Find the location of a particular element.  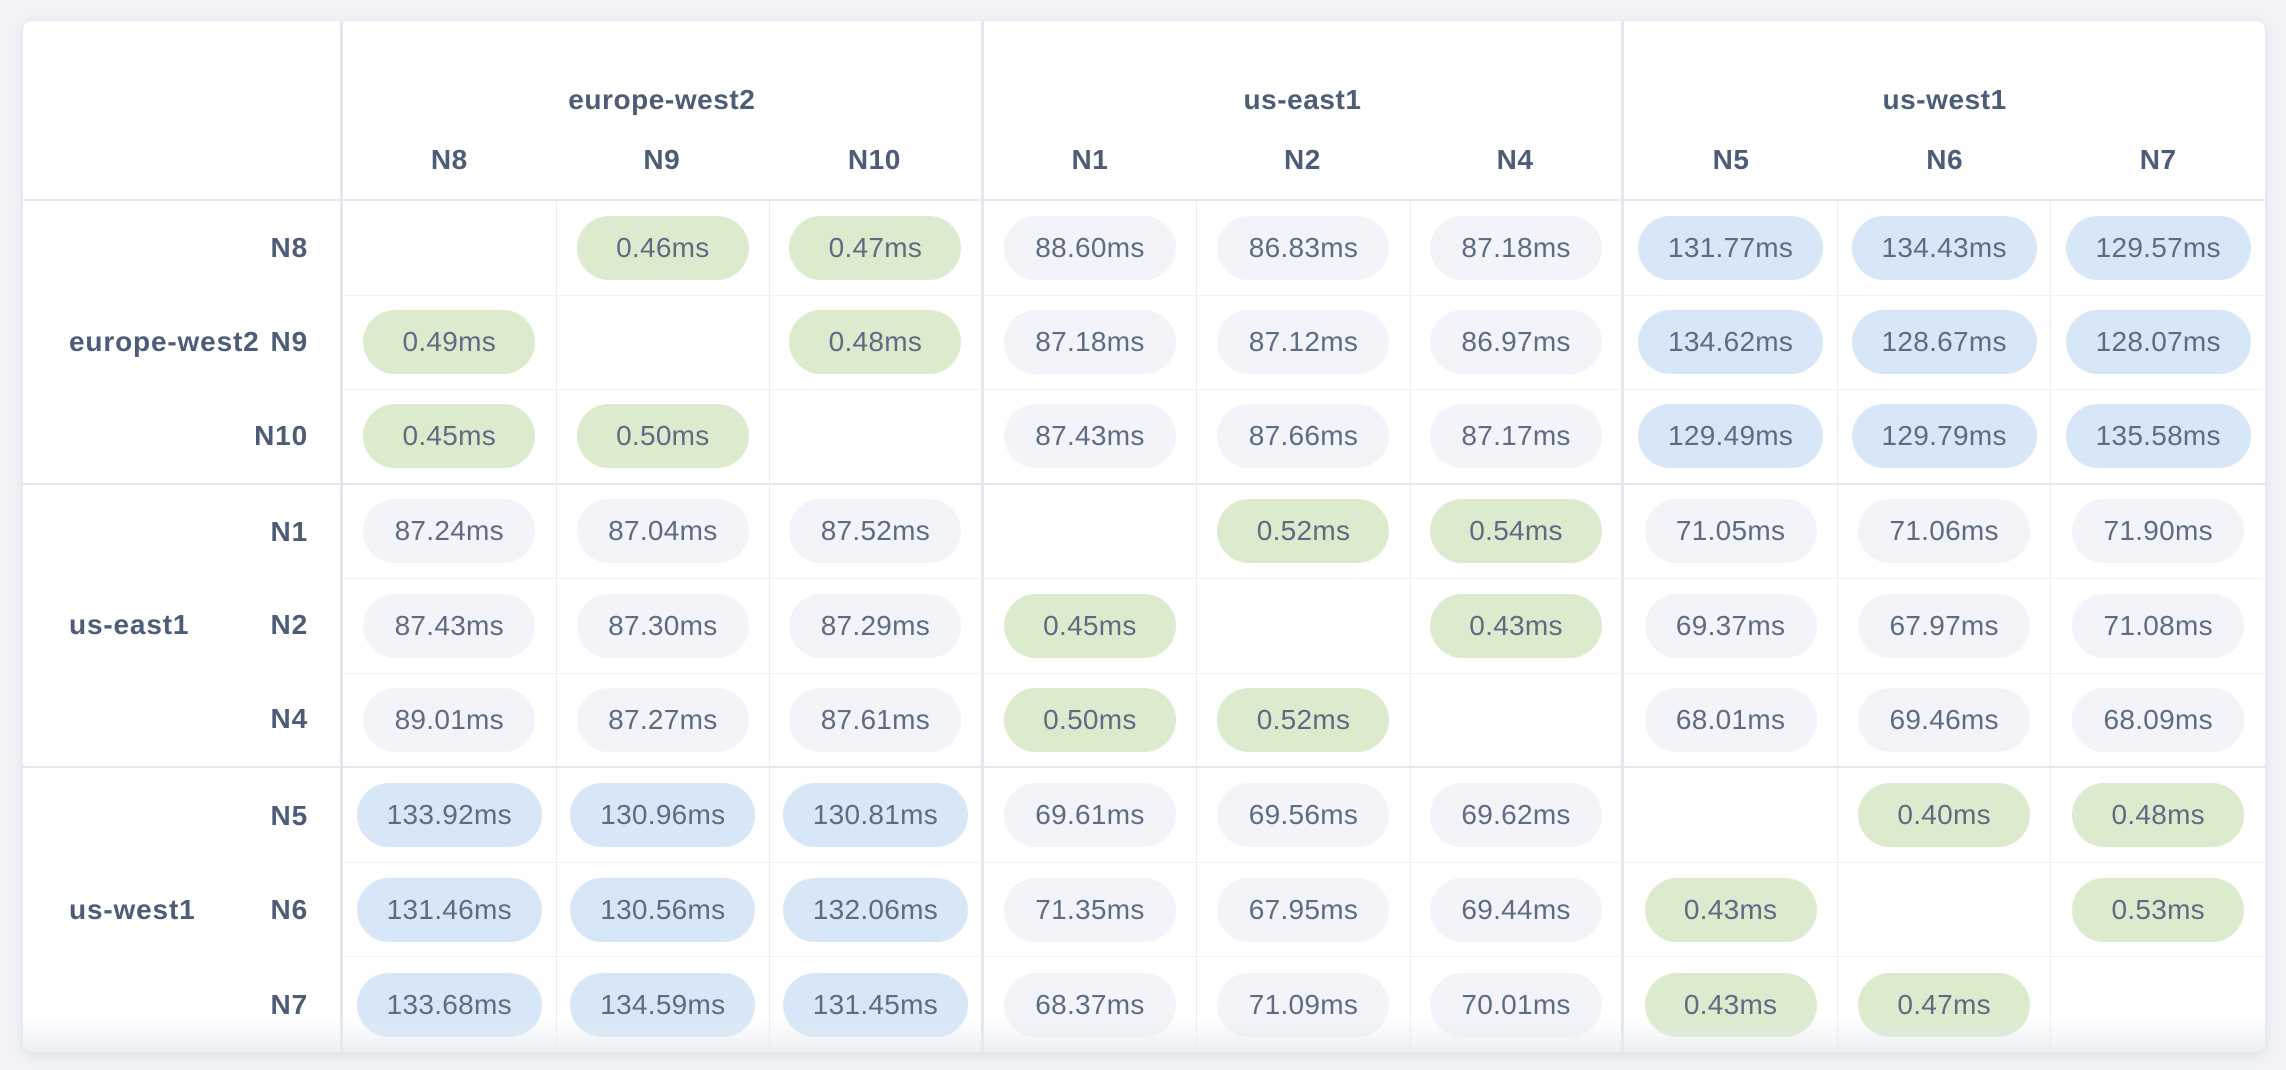

latency-badge-N6-N5: 0.43ms is located at coordinates (1730, 909).